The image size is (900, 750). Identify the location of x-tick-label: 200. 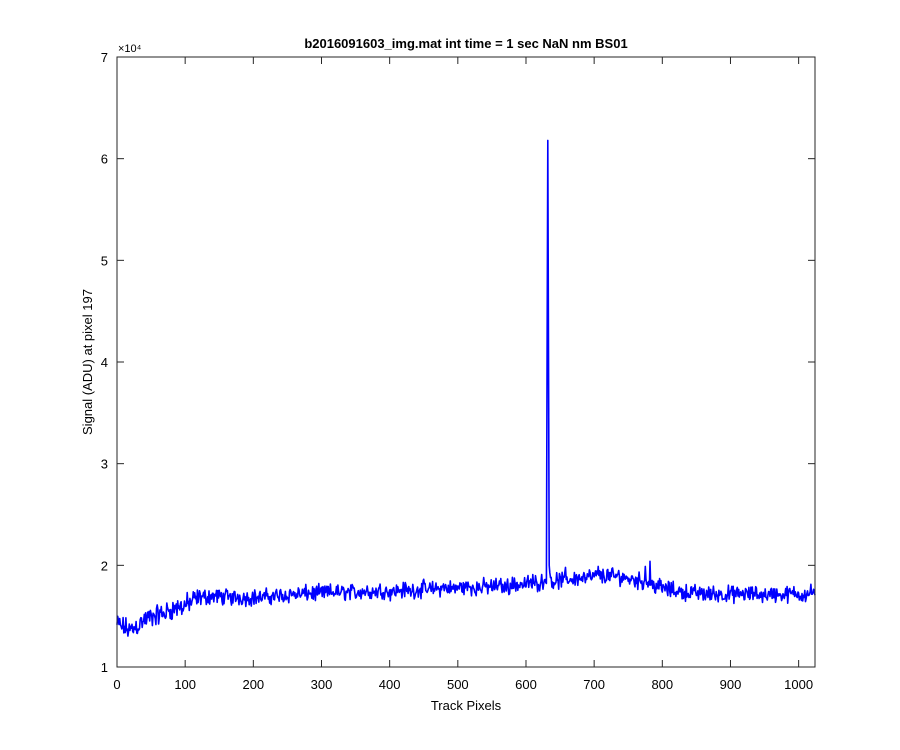
(253, 684).